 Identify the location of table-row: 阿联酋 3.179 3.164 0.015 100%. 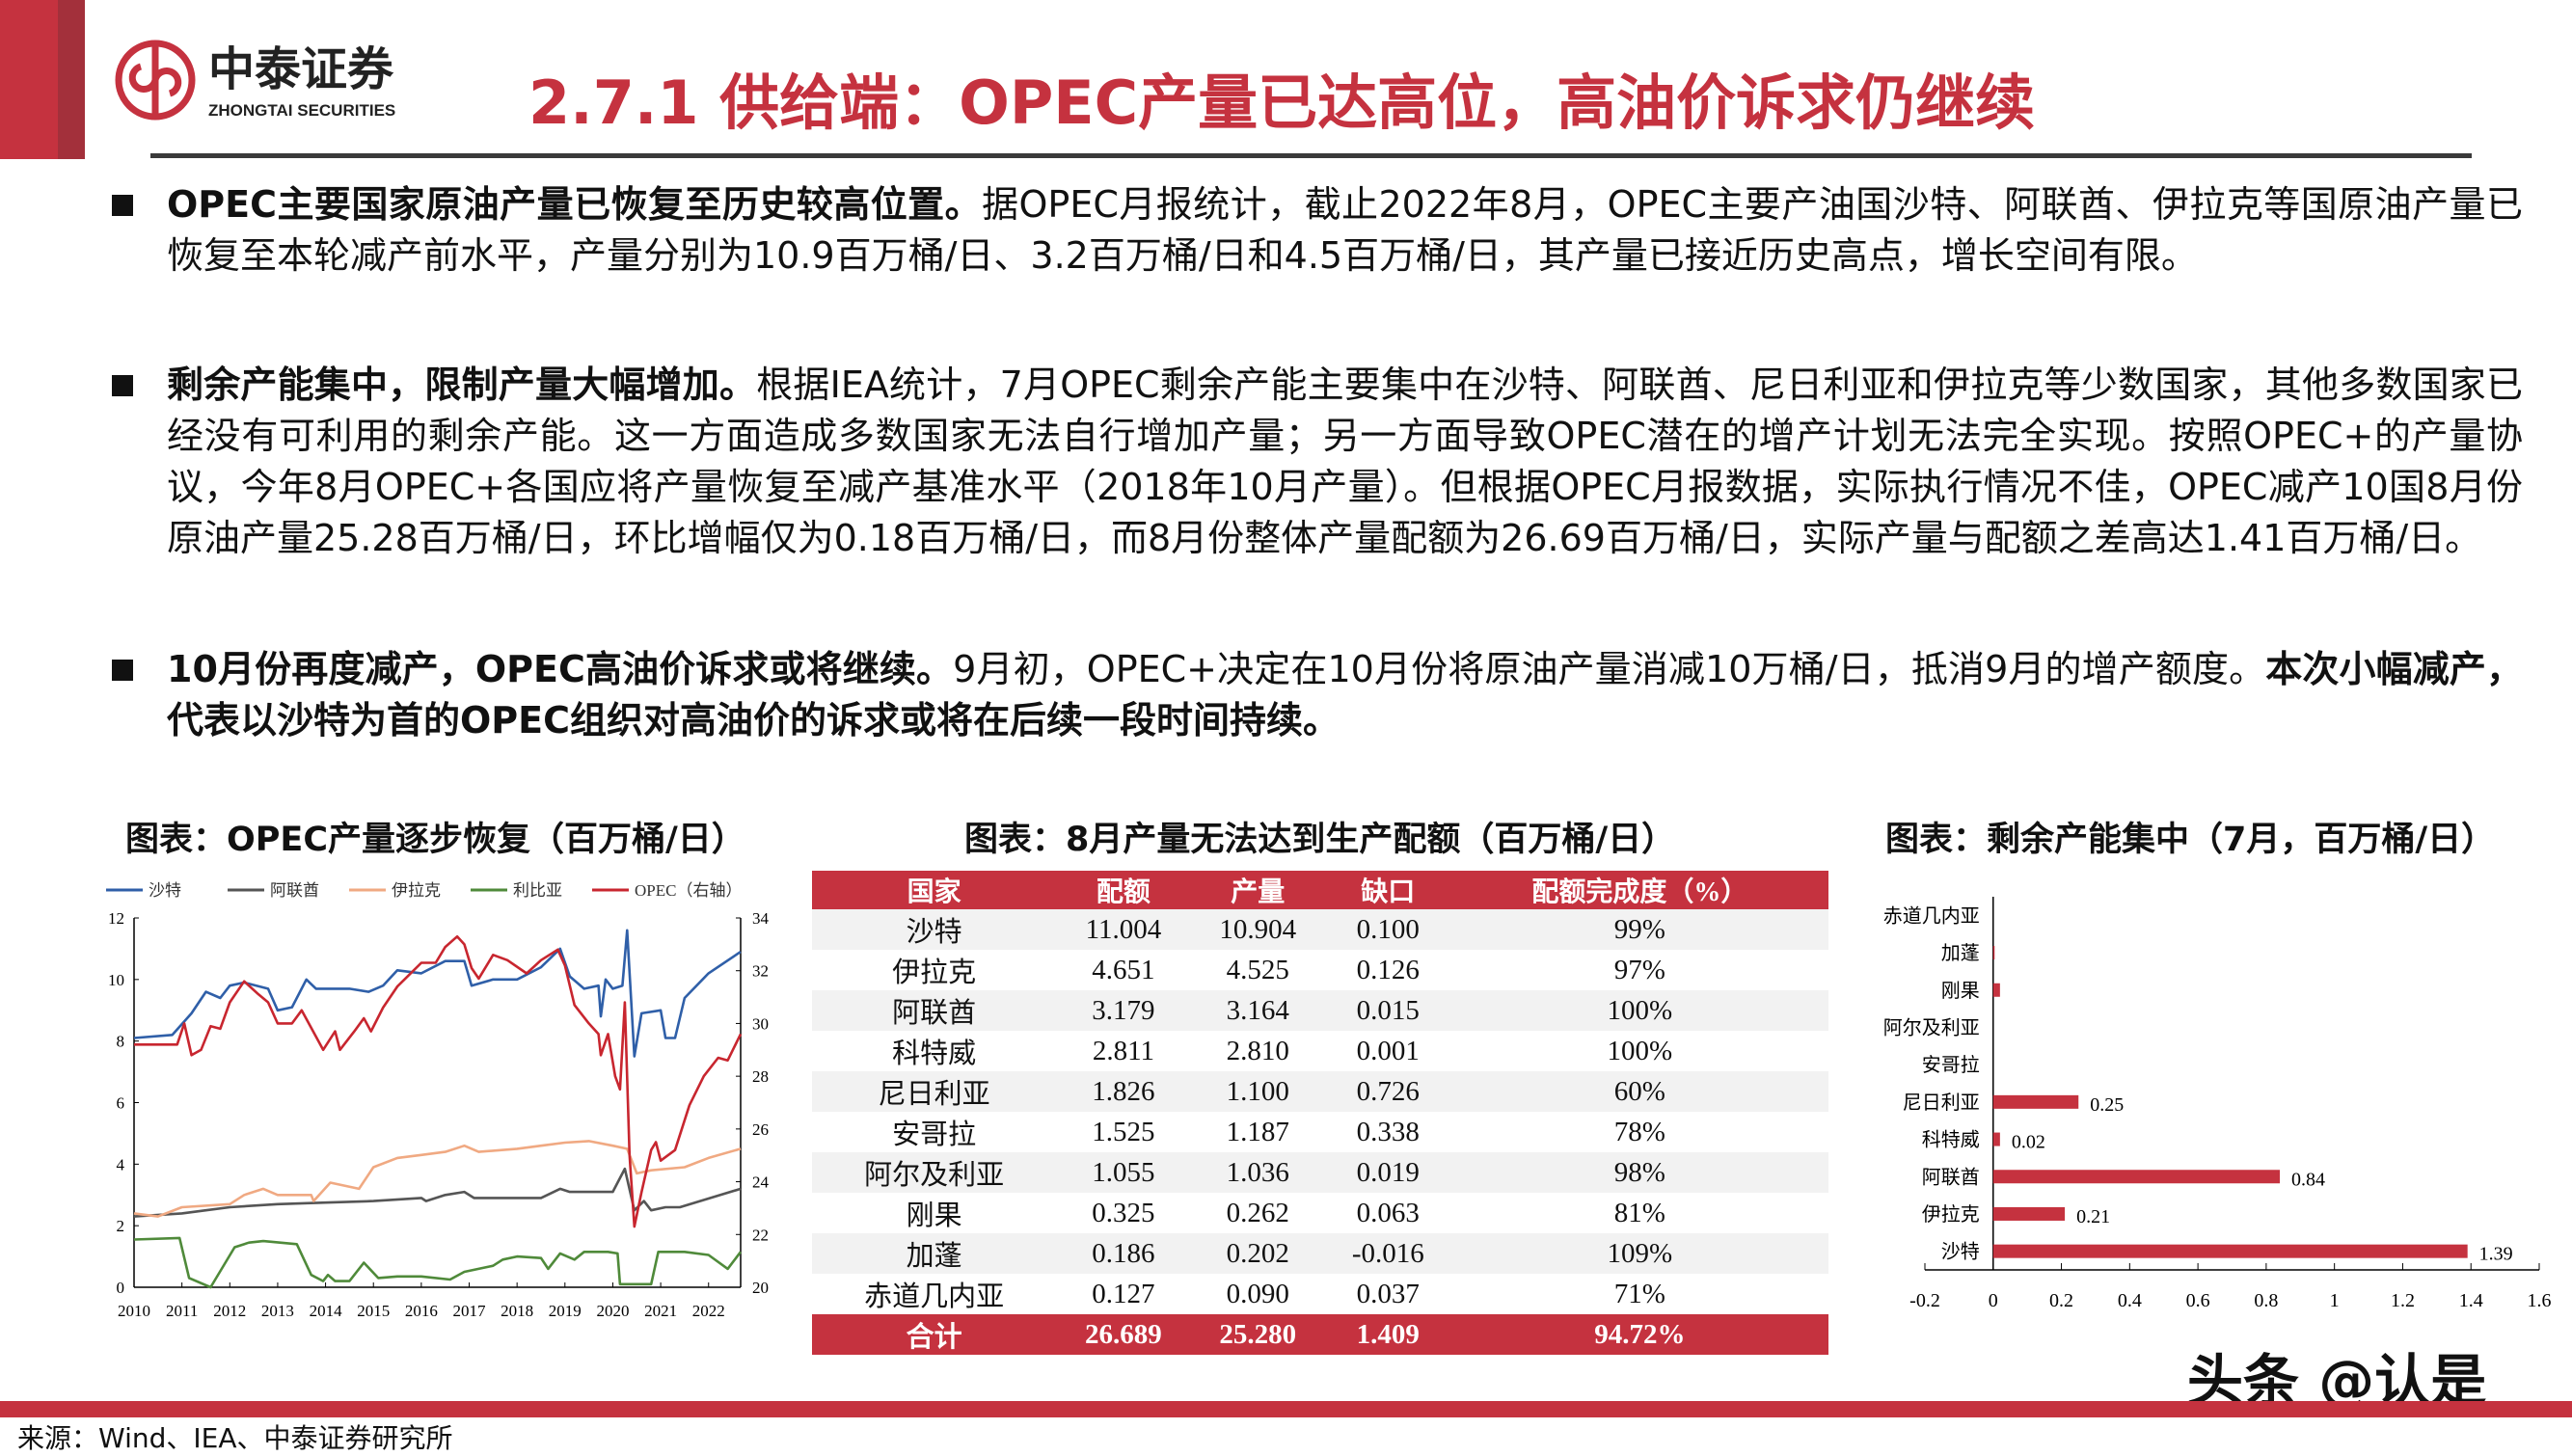
(1320, 1010).